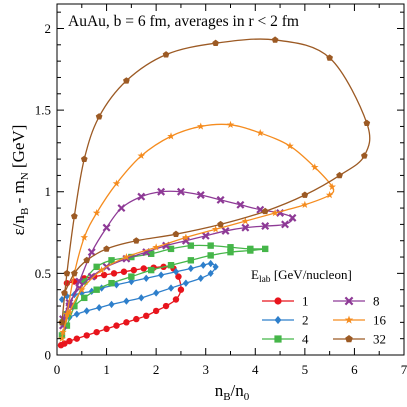  I want to click on series-line, so click(121, 306).